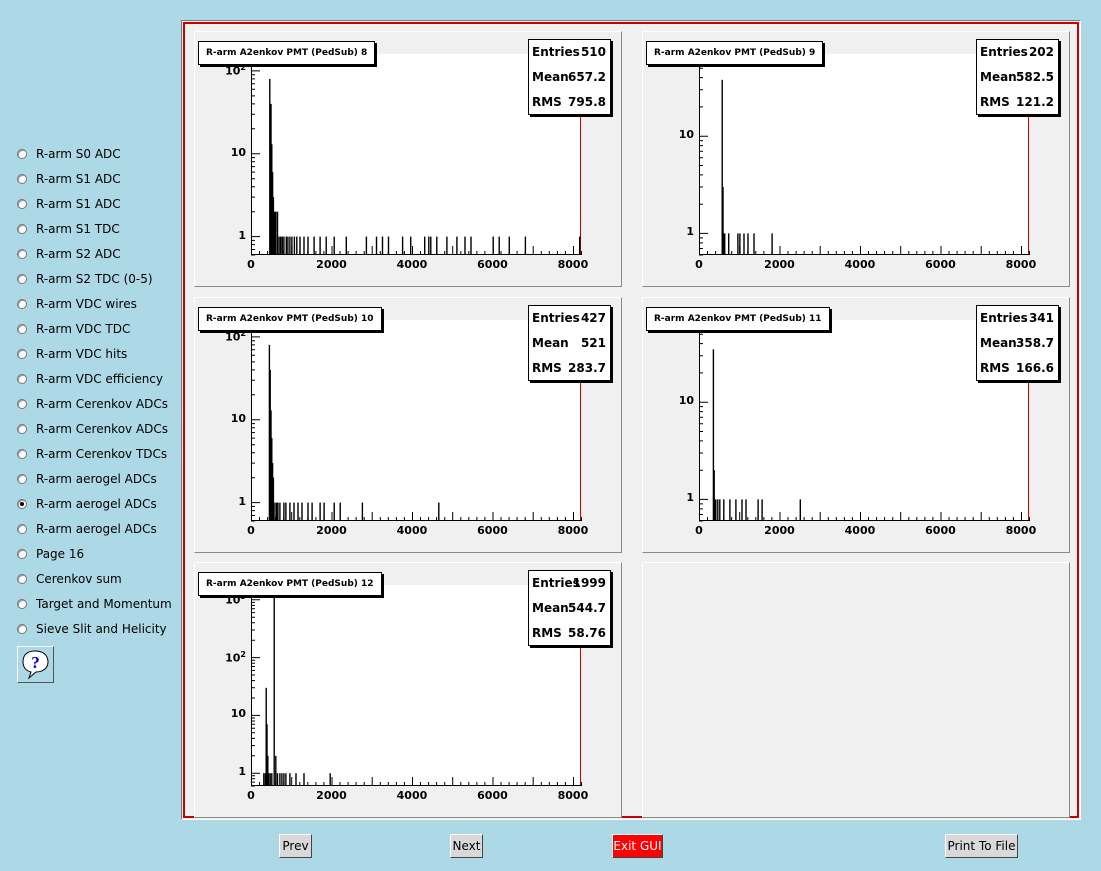 This screenshot has height=871, width=1101. I want to click on stats-row-rms: RMS 795.8, so click(569, 102).